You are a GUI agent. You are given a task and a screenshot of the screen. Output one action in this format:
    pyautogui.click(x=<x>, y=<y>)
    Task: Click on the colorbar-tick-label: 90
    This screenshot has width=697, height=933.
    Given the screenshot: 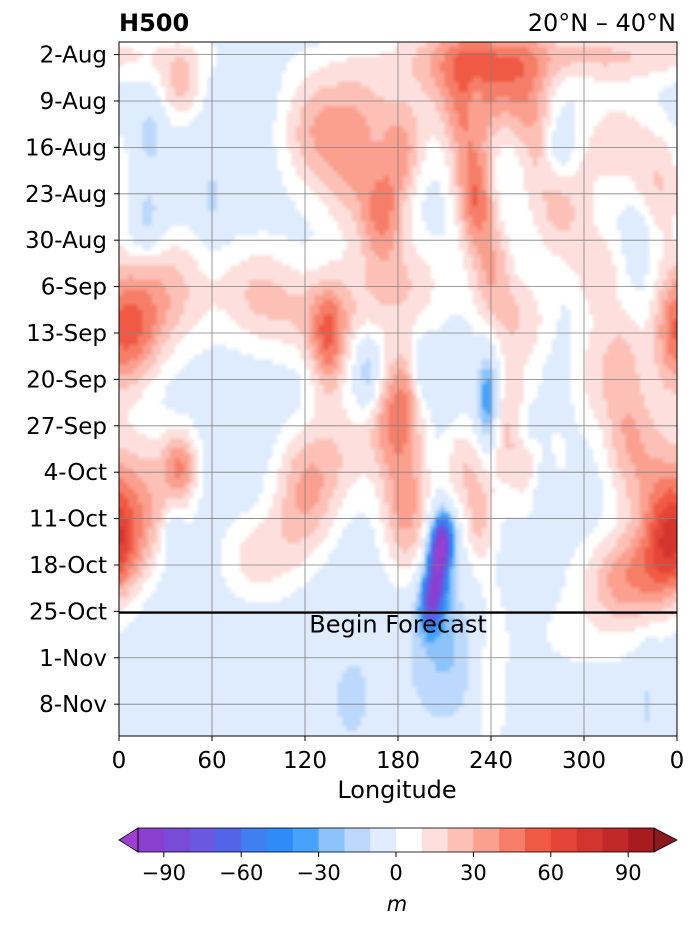 What is the action you would take?
    pyautogui.click(x=628, y=873)
    